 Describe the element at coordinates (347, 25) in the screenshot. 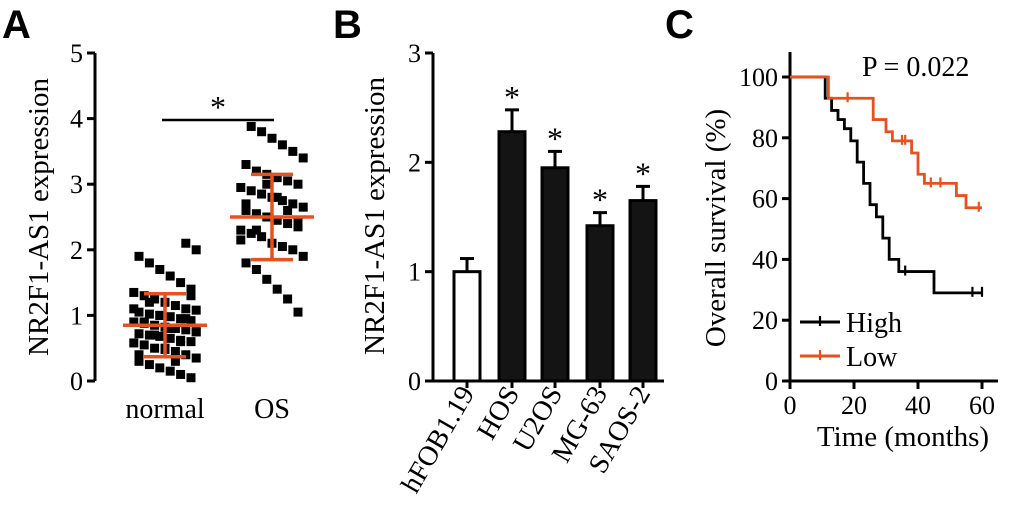

I see `panel-b-letter: B` at that location.